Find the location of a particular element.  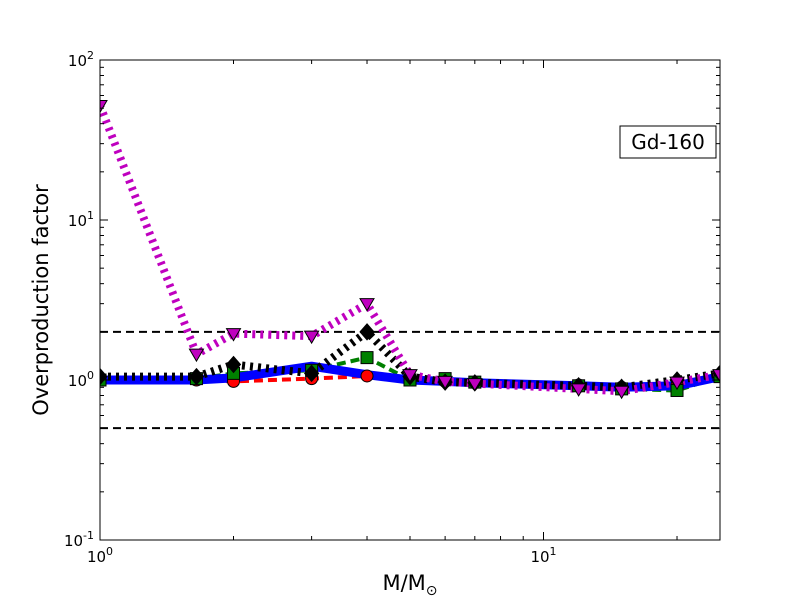

y-tick-label: 10² is located at coordinates (81, 59).